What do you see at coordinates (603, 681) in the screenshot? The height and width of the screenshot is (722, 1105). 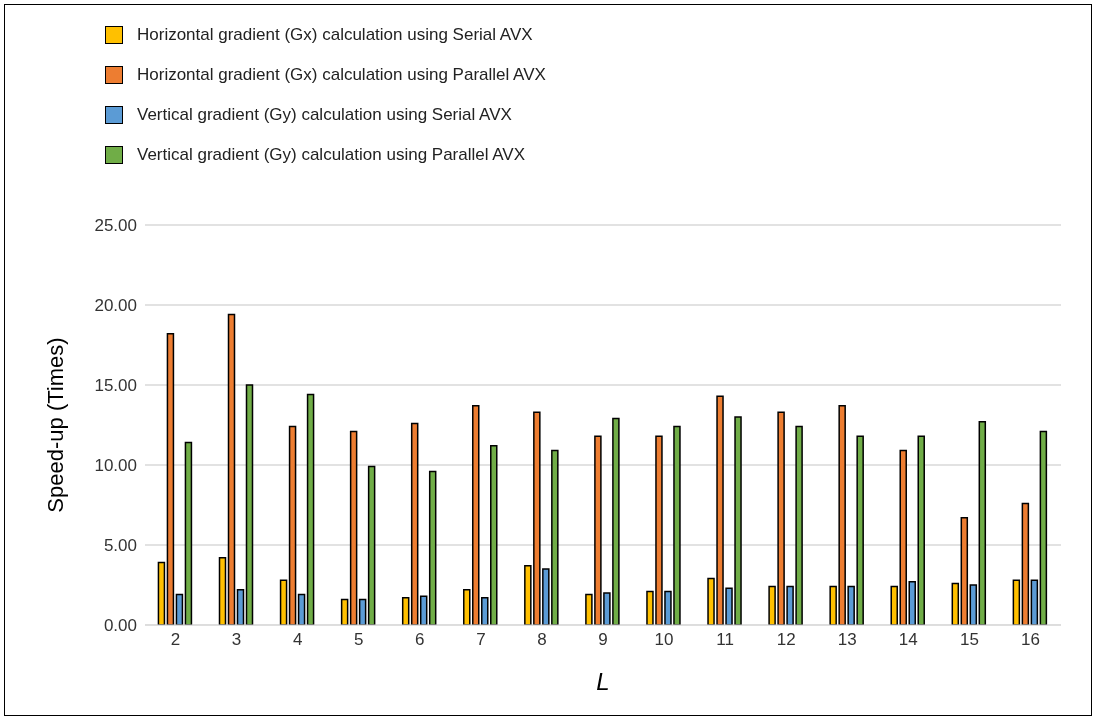 I see `x-axis-title: L` at bounding box center [603, 681].